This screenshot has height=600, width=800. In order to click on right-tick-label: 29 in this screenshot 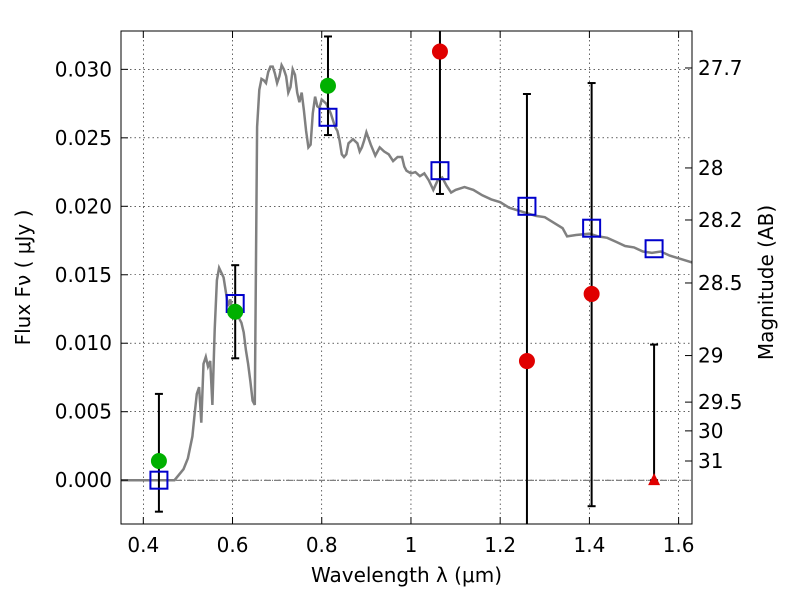, I will do `click(710, 356)`.